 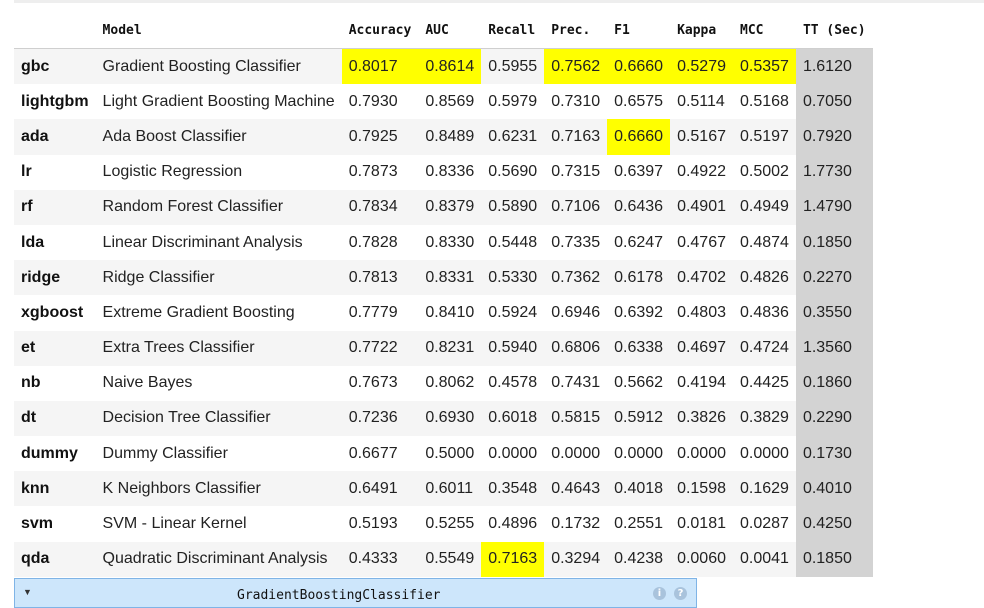 I want to click on tt-sec-cell: 1.6120, so click(x=834, y=66).